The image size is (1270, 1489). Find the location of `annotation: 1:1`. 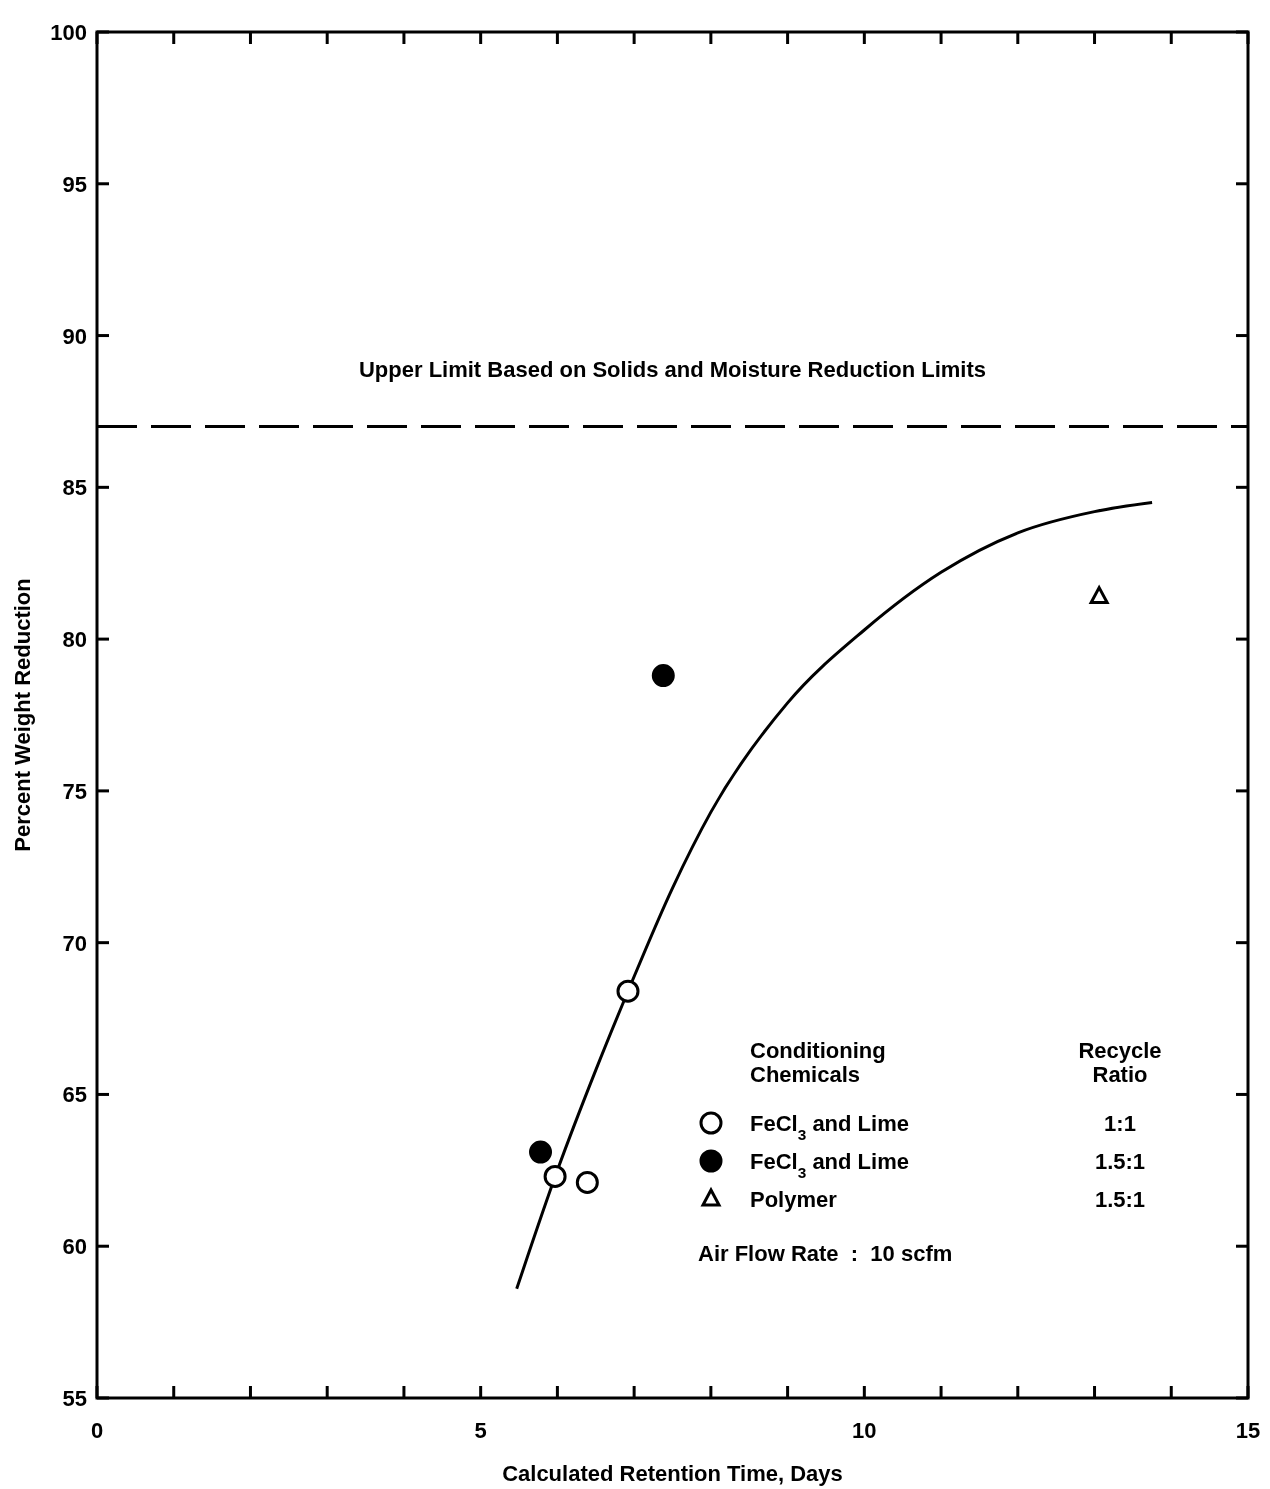

annotation: 1:1 is located at coordinates (1120, 1123).